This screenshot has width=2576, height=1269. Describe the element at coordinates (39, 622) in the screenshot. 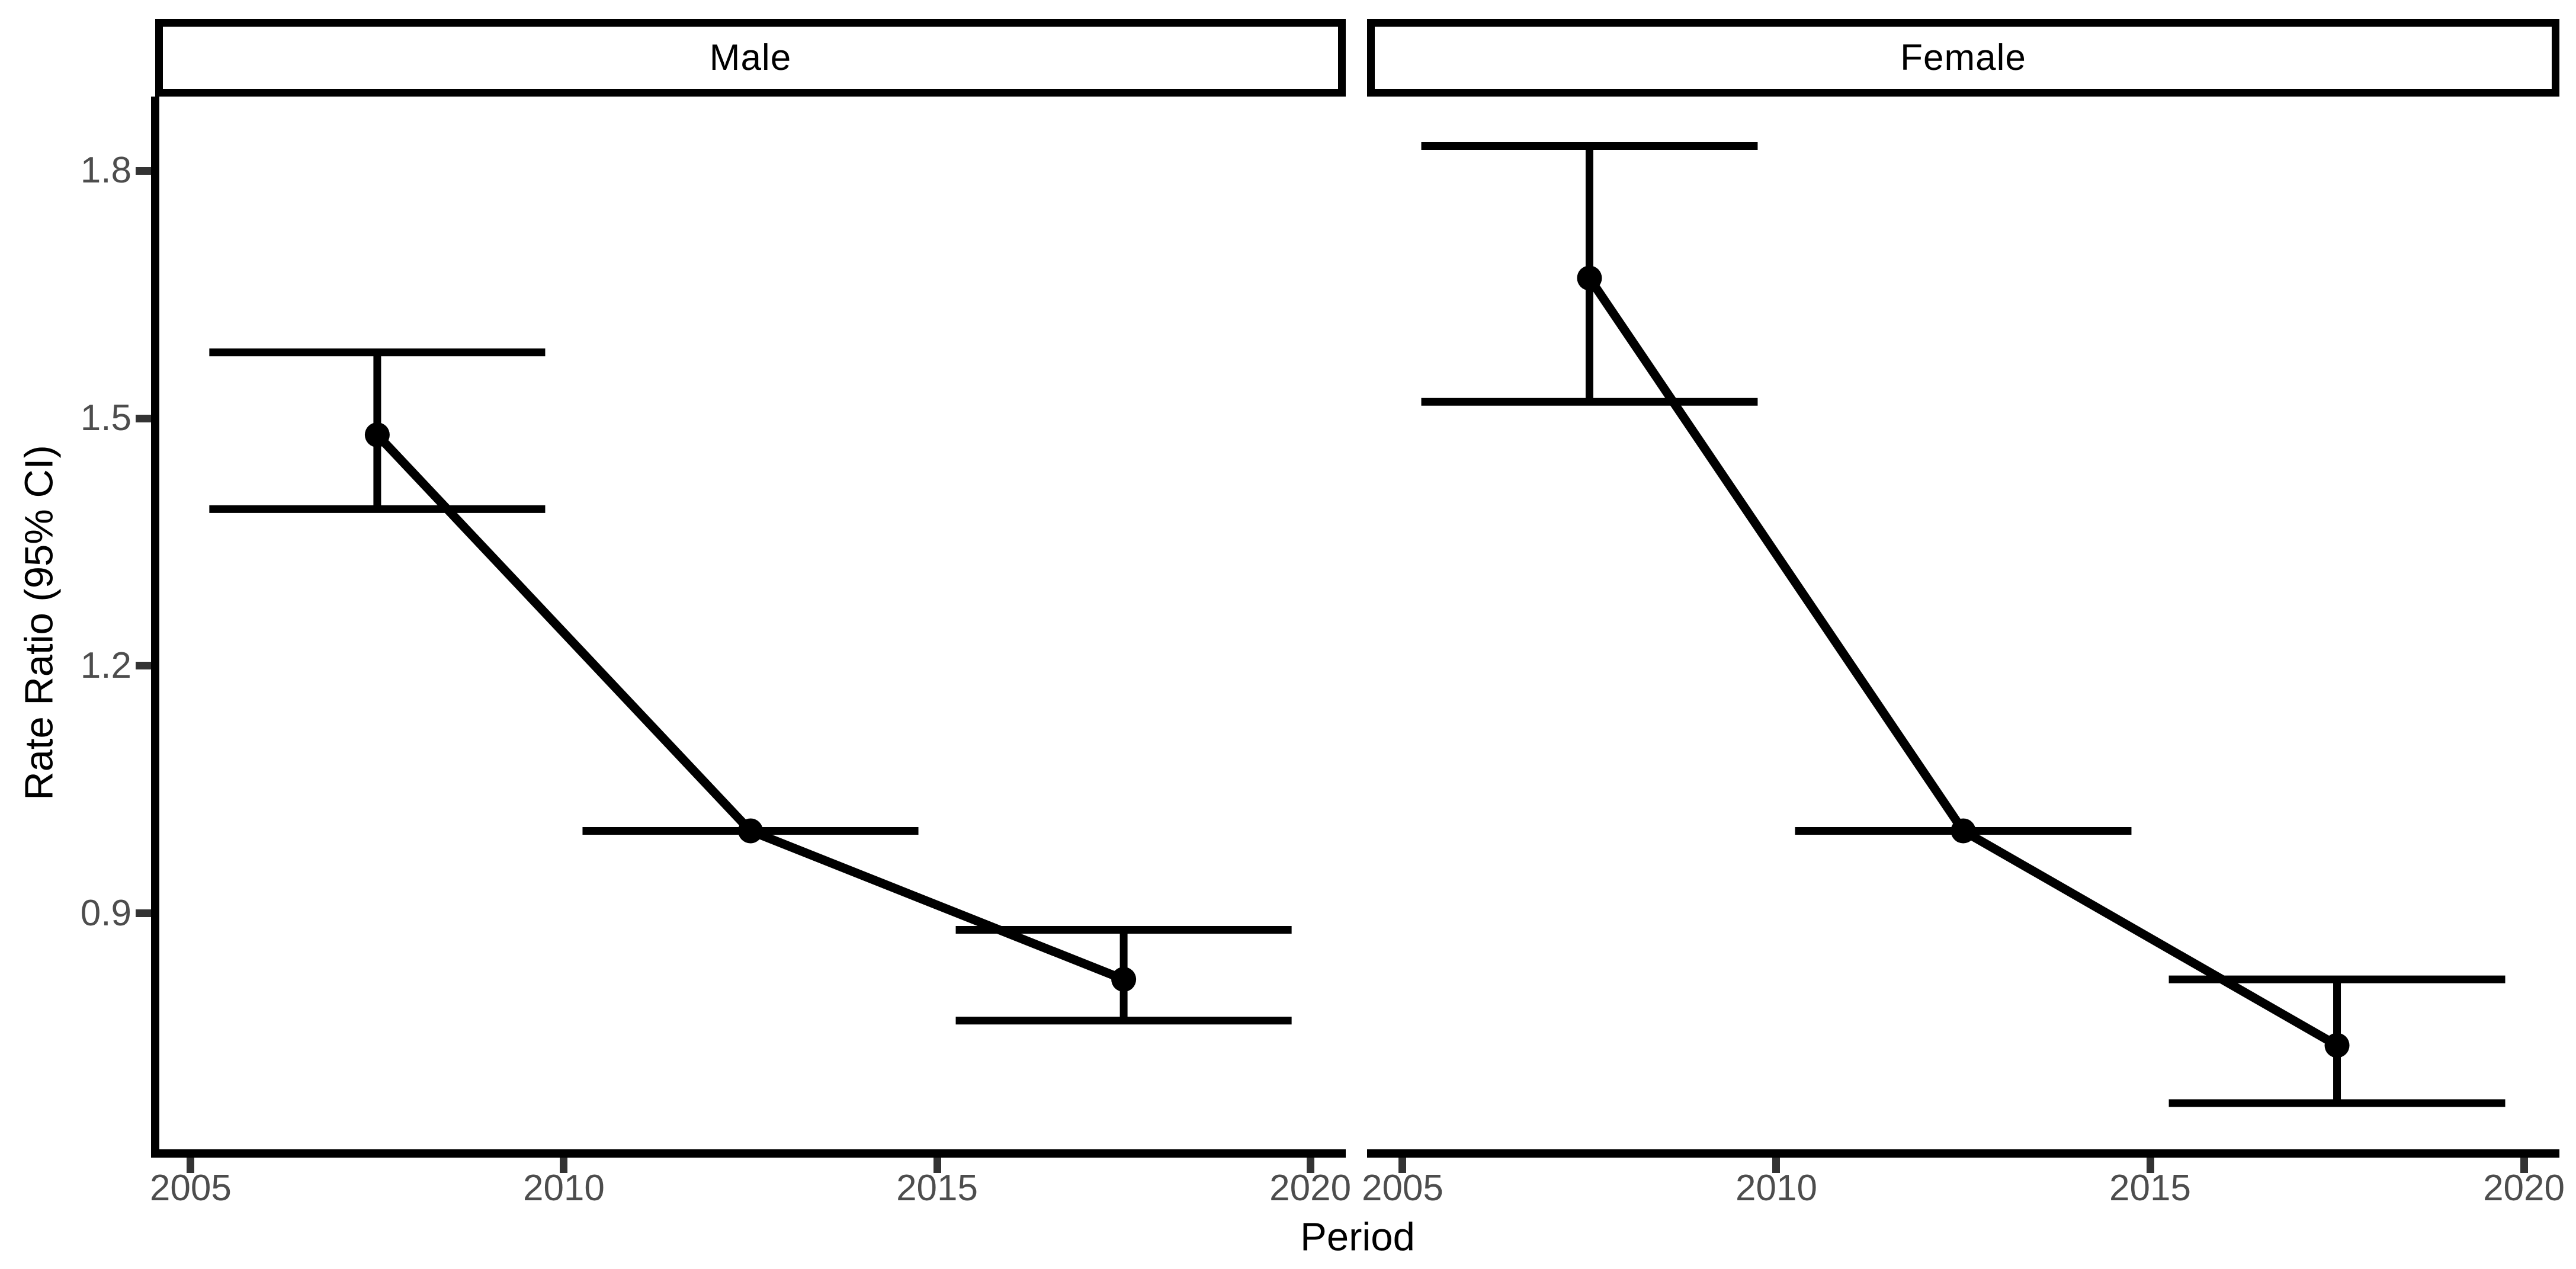

I see `y-axis-title: Rate Ratio (95% CI)` at that location.